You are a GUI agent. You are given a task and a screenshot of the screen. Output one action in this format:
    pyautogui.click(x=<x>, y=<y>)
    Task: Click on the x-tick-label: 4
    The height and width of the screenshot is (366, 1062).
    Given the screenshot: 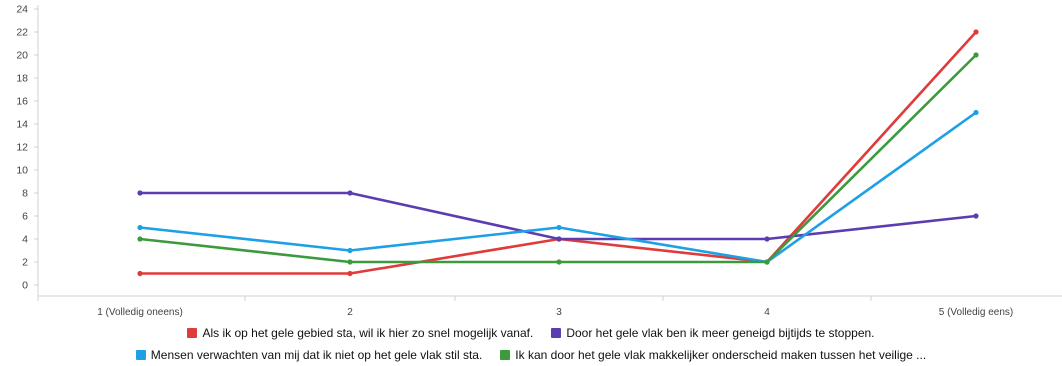 What is the action you would take?
    pyautogui.click(x=767, y=312)
    